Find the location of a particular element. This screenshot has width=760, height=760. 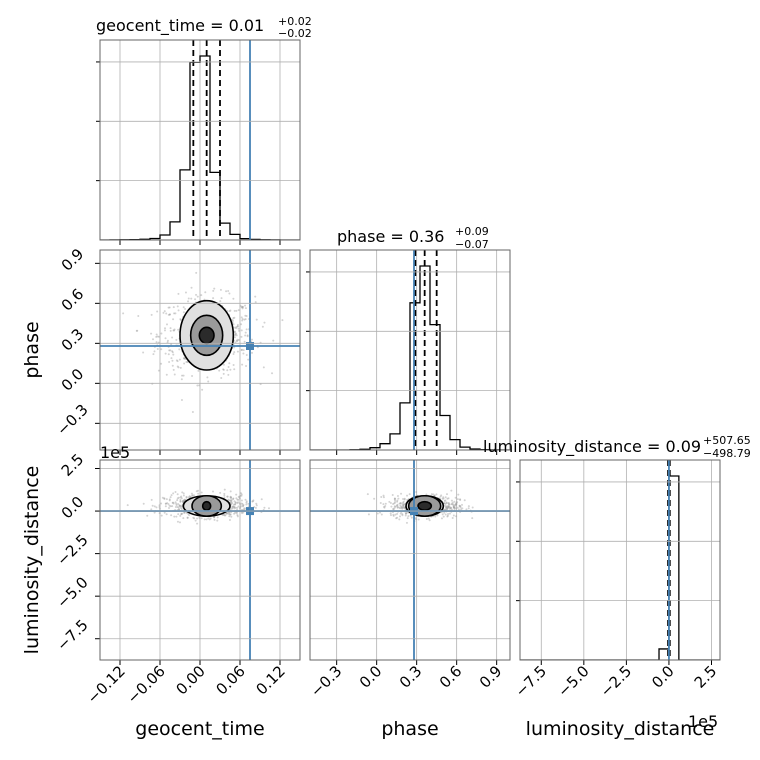

title-plus-luminosity-distance: +507.65 is located at coordinates (727, 440).